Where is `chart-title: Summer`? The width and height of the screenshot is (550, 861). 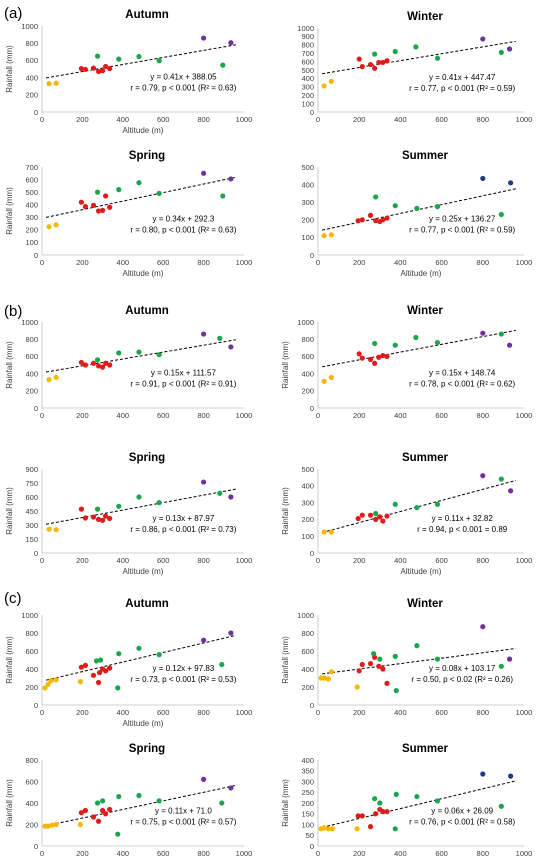 chart-title: Summer is located at coordinates (425, 749).